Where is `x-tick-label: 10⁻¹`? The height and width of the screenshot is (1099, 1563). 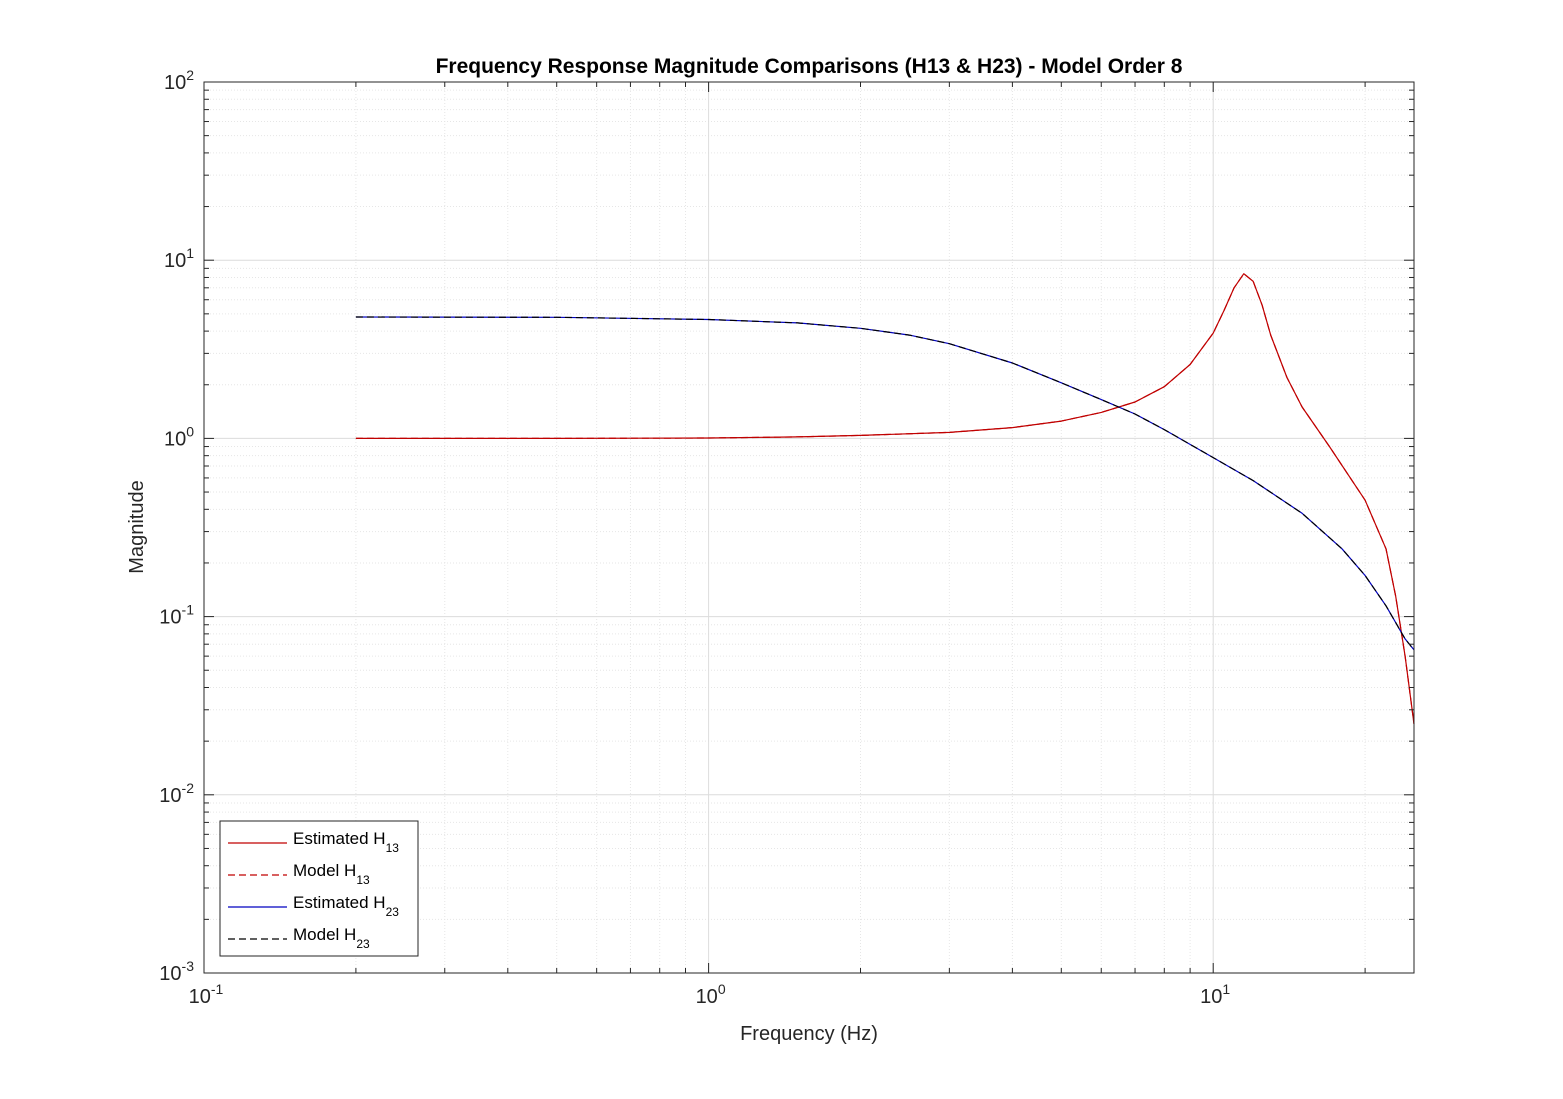
x-tick-label: 10⁻¹ is located at coordinates (206, 994).